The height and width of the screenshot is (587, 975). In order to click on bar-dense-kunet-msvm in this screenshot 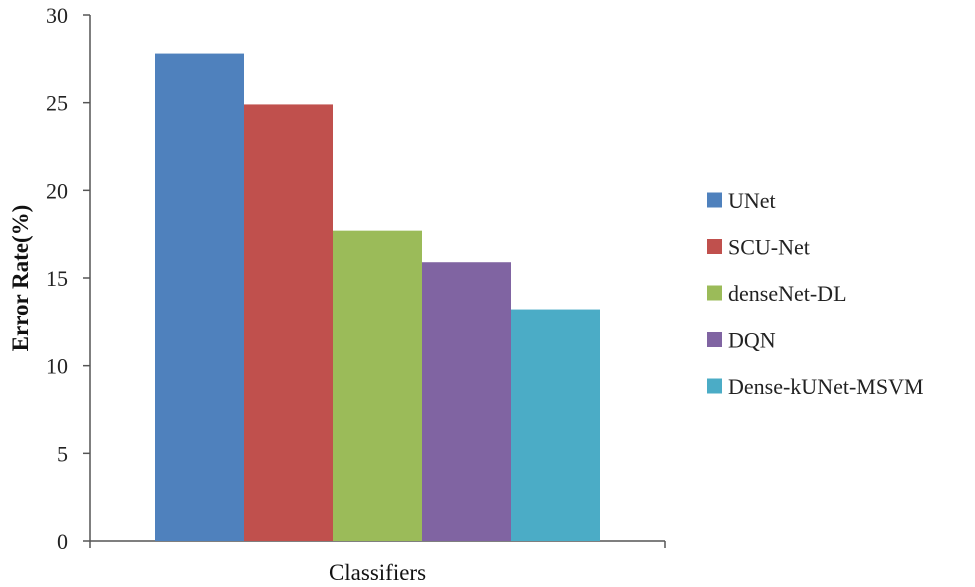, I will do `click(555, 425)`.